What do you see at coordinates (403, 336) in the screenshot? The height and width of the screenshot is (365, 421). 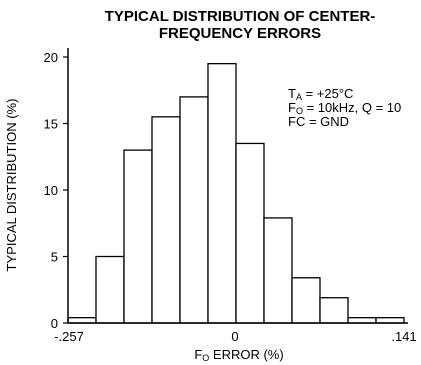 I see `x-tick-label-max: .141` at bounding box center [403, 336].